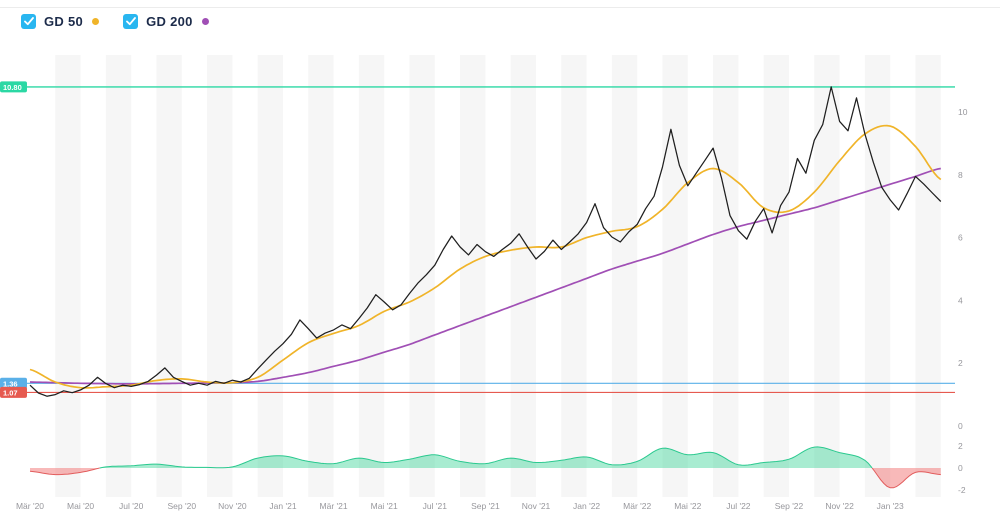 Image resolution: width=1000 pixels, height=519 pixels. What do you see at coordinates (182, 506) in the screenshot?
I see `x-axis-label: Sep '20` at bounding box center [182, 506].